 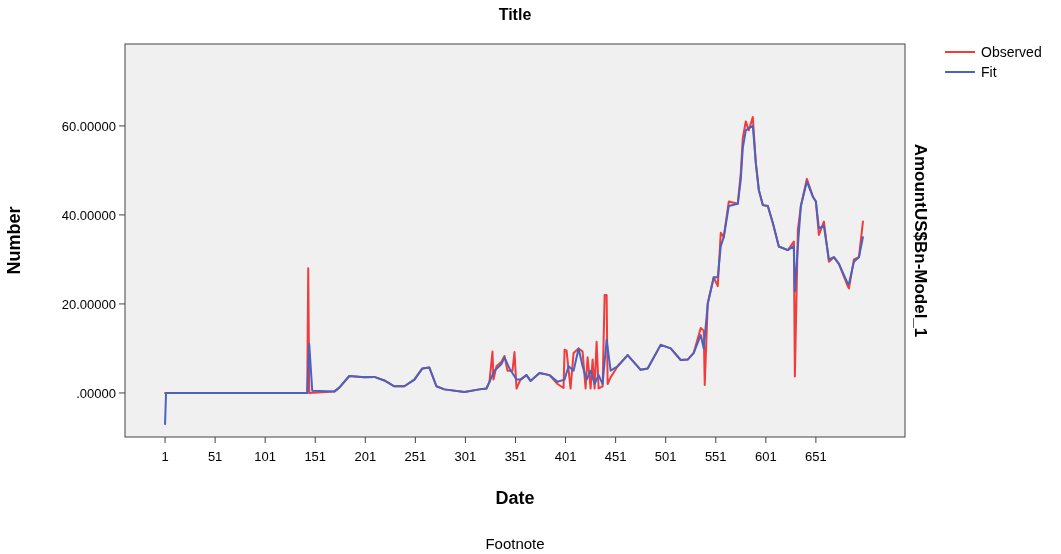 I want to click on y2-axis-title: AmountUS$Bn-Model_1, so click(x=920, y=240).